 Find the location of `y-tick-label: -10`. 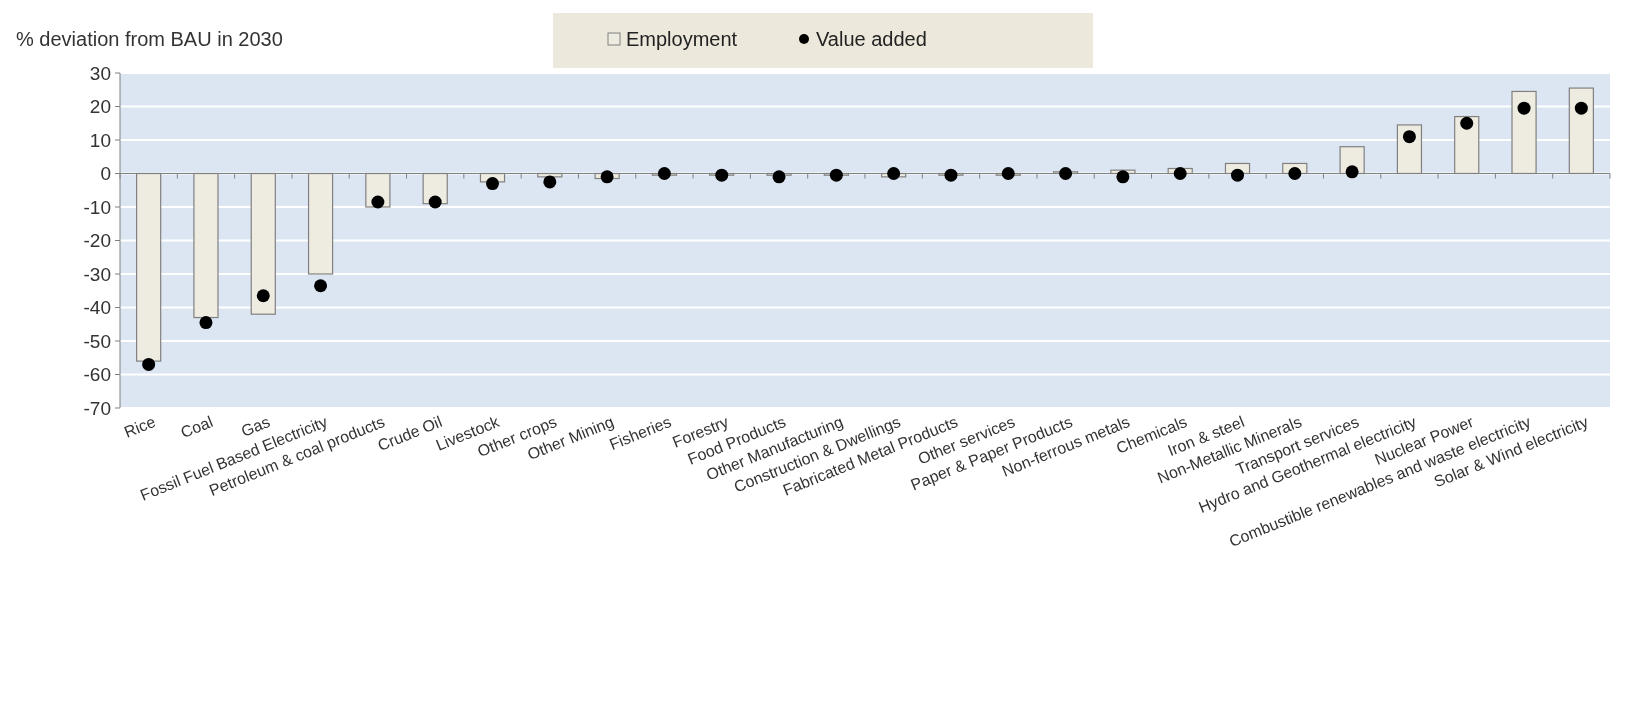

y-tick-label: -10 is located at coordinates (97, 207).